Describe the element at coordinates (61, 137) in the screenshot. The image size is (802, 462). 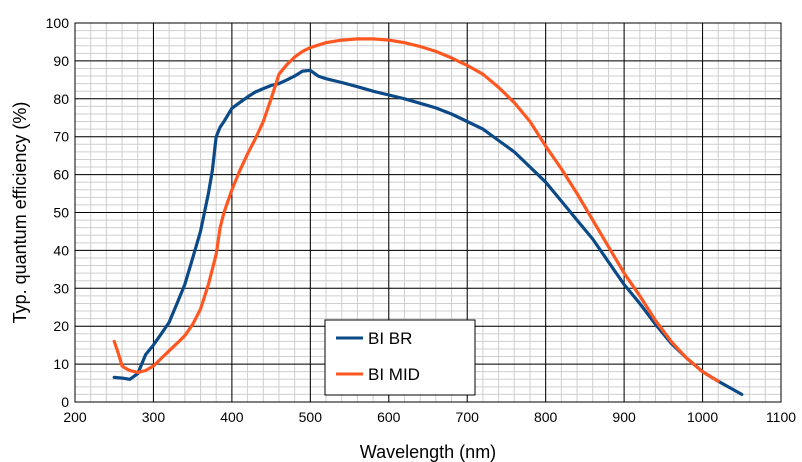
I see `y-tick-label: 70` at that location.